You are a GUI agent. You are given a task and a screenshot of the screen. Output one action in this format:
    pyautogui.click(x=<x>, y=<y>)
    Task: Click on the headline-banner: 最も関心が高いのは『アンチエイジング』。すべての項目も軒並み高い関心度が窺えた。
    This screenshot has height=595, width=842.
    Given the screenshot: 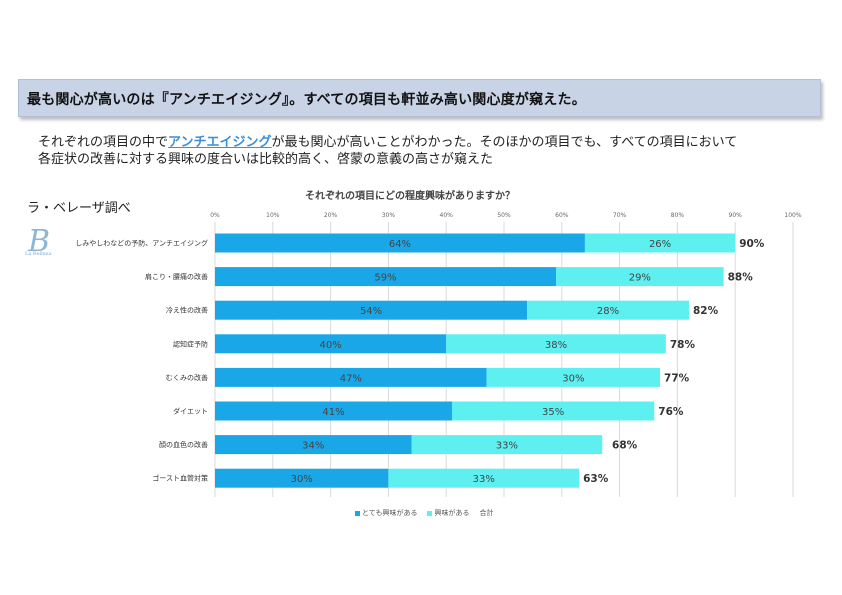 What is the action you would take?
    pyautogui.click(x=419, y=98)
    